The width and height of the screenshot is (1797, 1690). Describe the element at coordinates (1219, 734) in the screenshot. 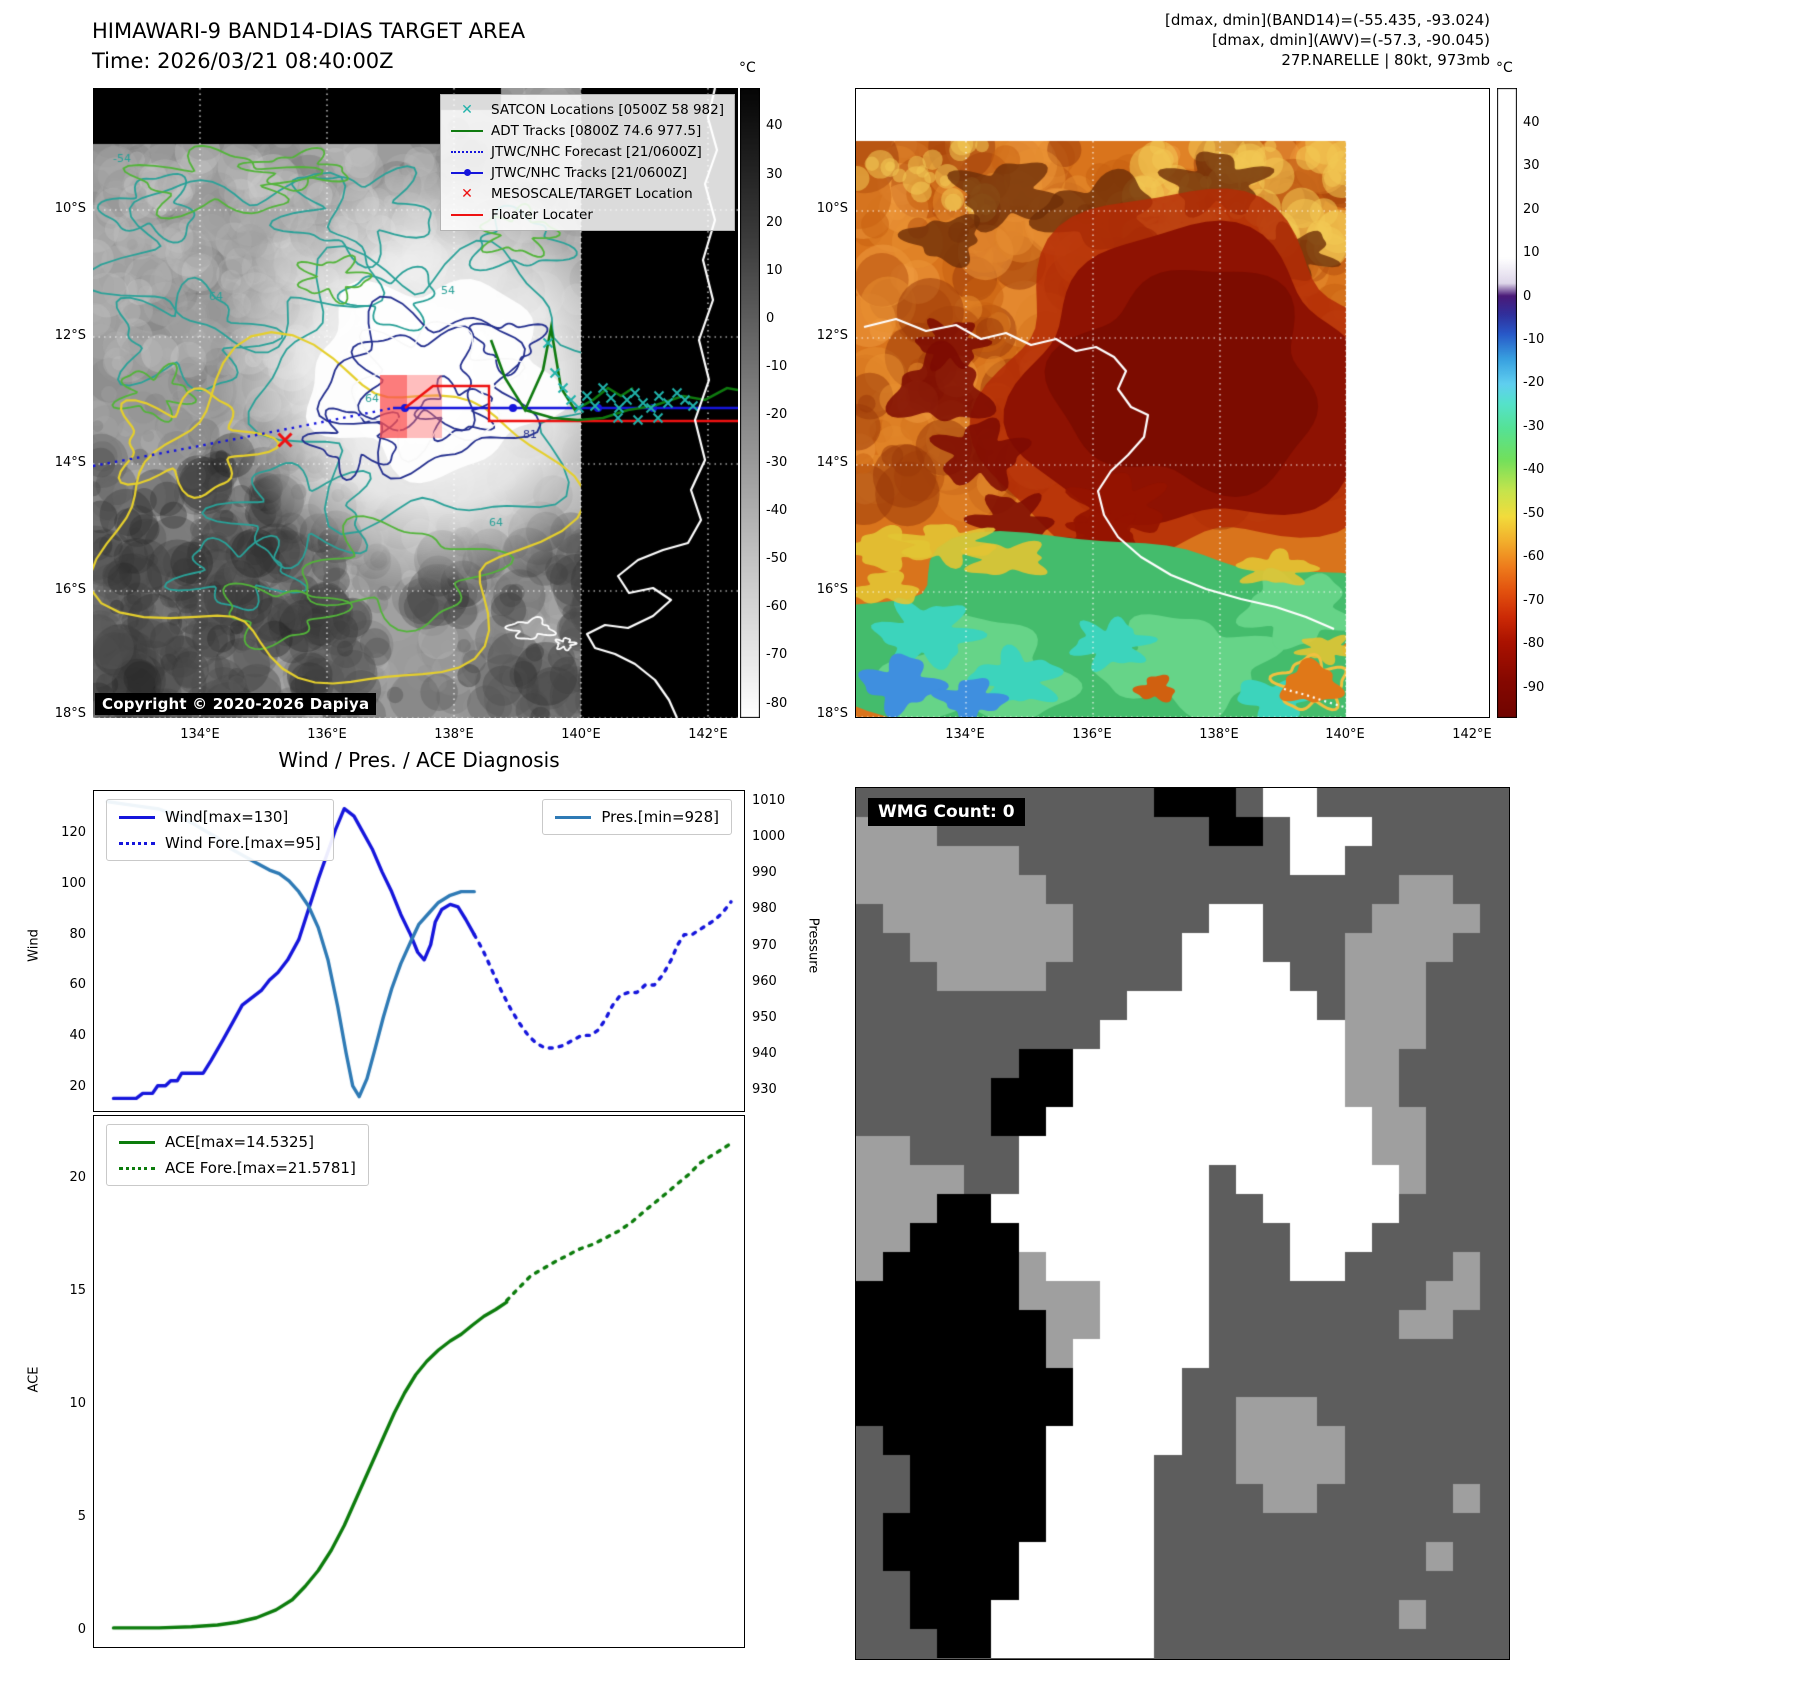

I see `tr-lon-tick: 138°E` at that location.